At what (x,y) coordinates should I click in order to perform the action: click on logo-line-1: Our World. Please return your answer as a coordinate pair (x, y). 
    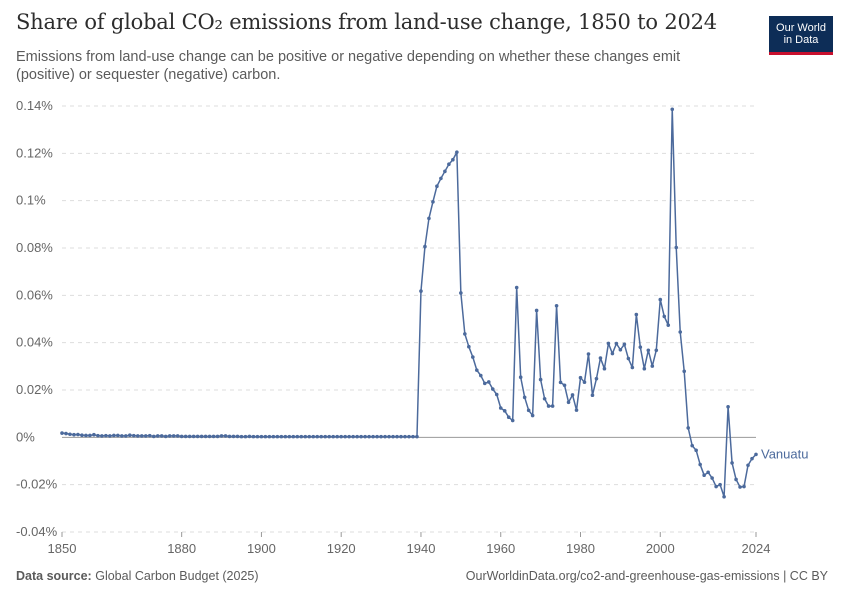
    Looking at the image, I should click on (801, 28).